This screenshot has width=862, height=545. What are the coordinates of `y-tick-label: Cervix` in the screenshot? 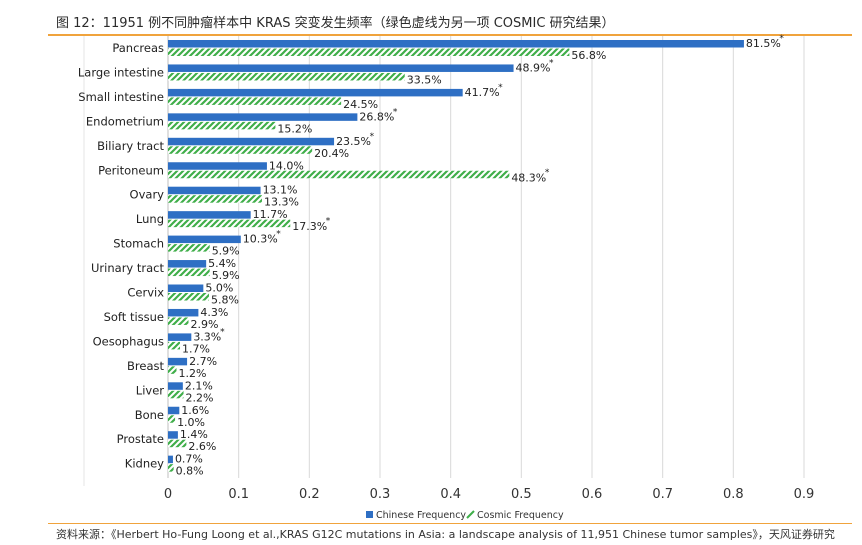 It's located at (145, 293).